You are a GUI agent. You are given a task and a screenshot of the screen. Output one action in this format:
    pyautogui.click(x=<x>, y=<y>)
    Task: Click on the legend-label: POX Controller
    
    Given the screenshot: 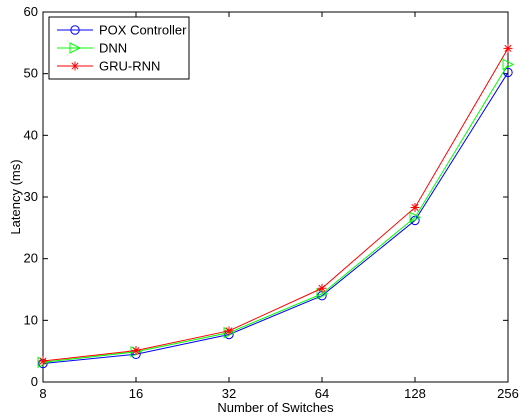 What is the action you would take?
    pyautogui.click(x=143, y=30)
    